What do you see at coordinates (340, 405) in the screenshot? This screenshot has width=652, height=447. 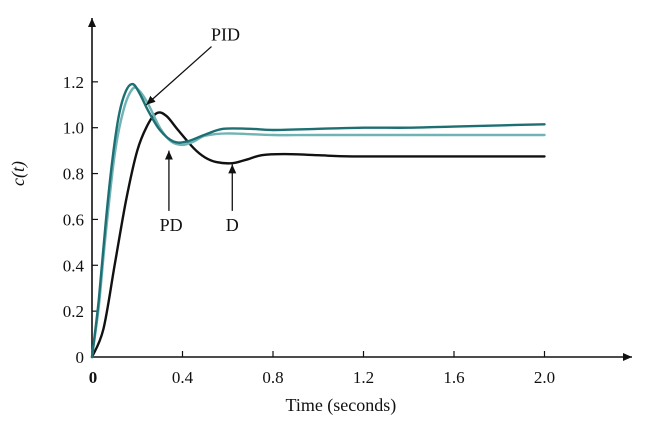 I see `x-axis-title: Time (seconds)` at bounding box center [340, 405].